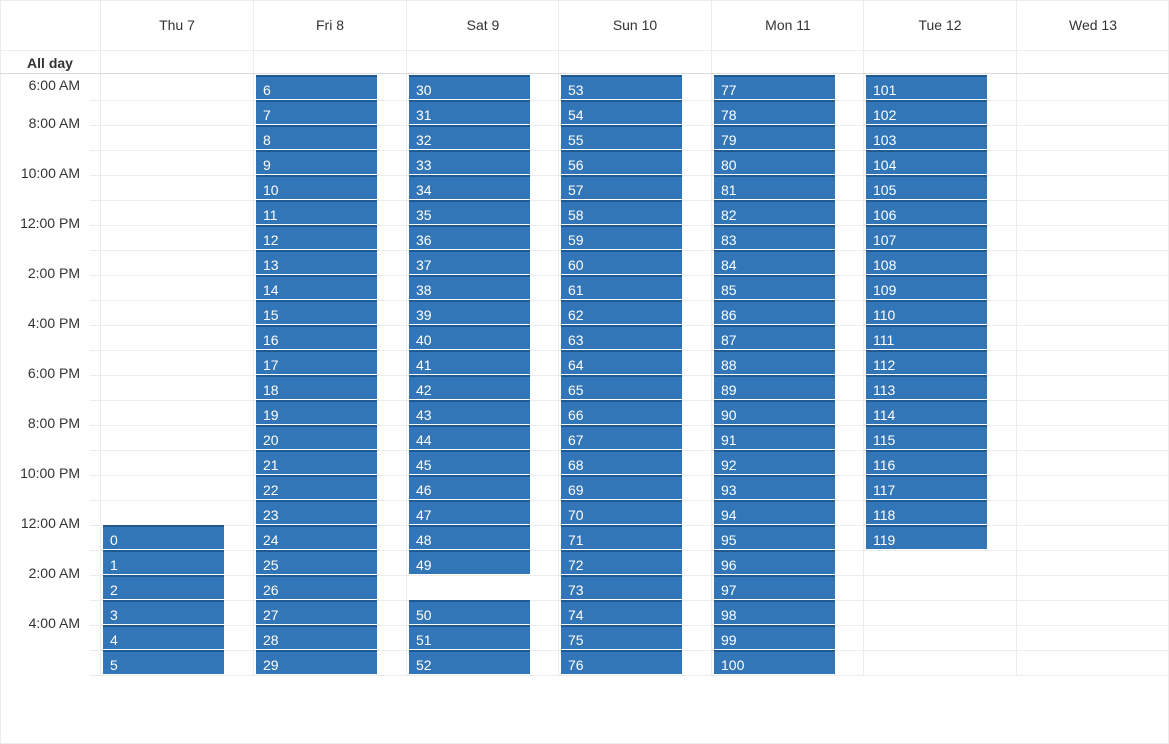  What do you see at coordinates (774, 362) in the screenshot?
I see `event-block: 88` at bounding box center [774, 362].